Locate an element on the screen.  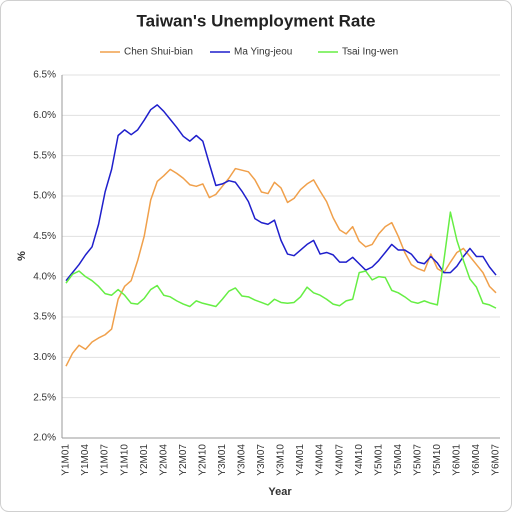
x-tick-label: Y4M04 is located at coordinates (320, 460).